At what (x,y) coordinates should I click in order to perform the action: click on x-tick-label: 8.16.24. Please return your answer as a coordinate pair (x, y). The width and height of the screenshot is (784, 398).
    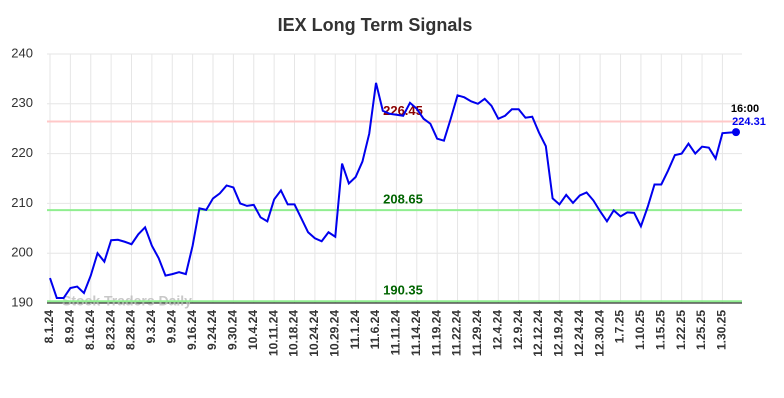
    Looking at the image, I should click on (90, 330).